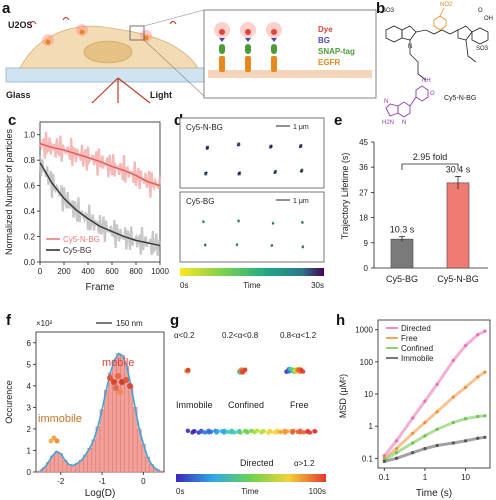 The image size is (496, 500). I want to click on legend-label-1: Free, so click(409, 338).